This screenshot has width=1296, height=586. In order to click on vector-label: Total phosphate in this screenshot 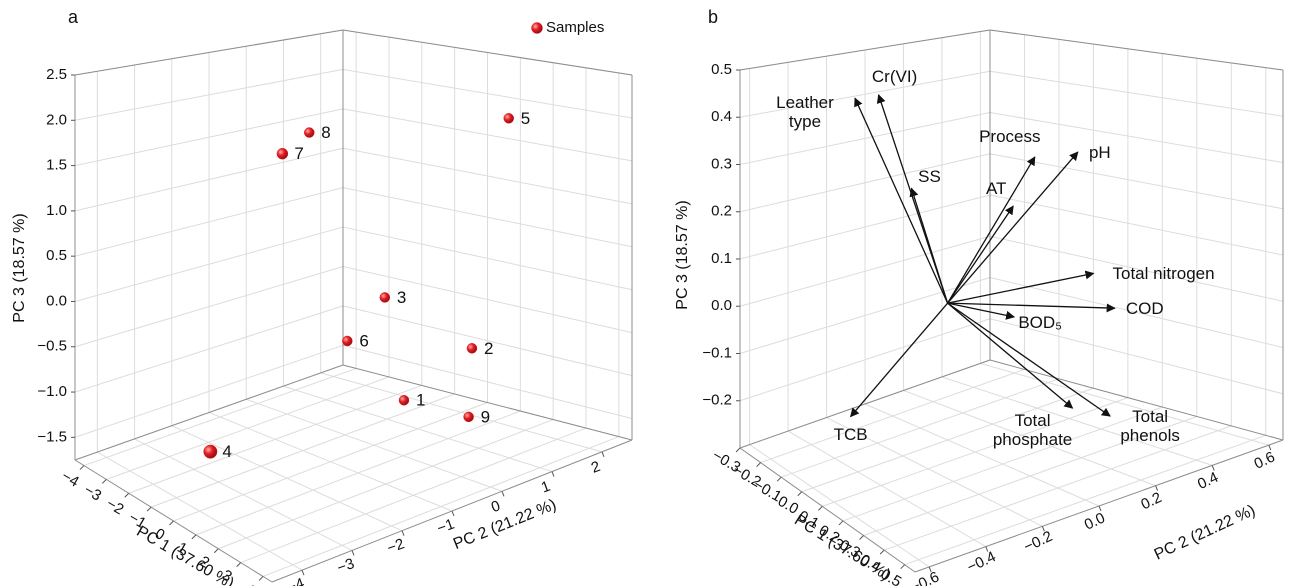, I will do `click(1032, 430)`.